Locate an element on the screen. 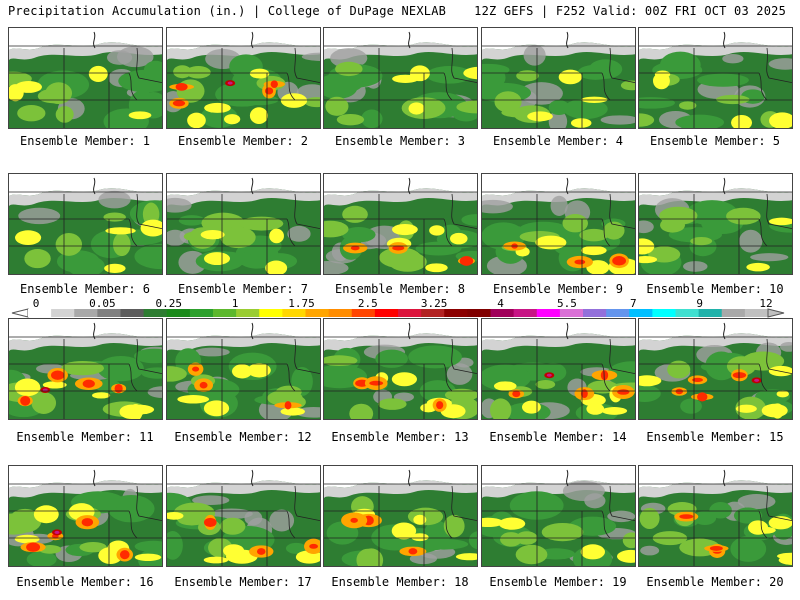 This screenshot has height=600, width=800. colorbar-tick-label: 12 is located at coordinates (766, 303).